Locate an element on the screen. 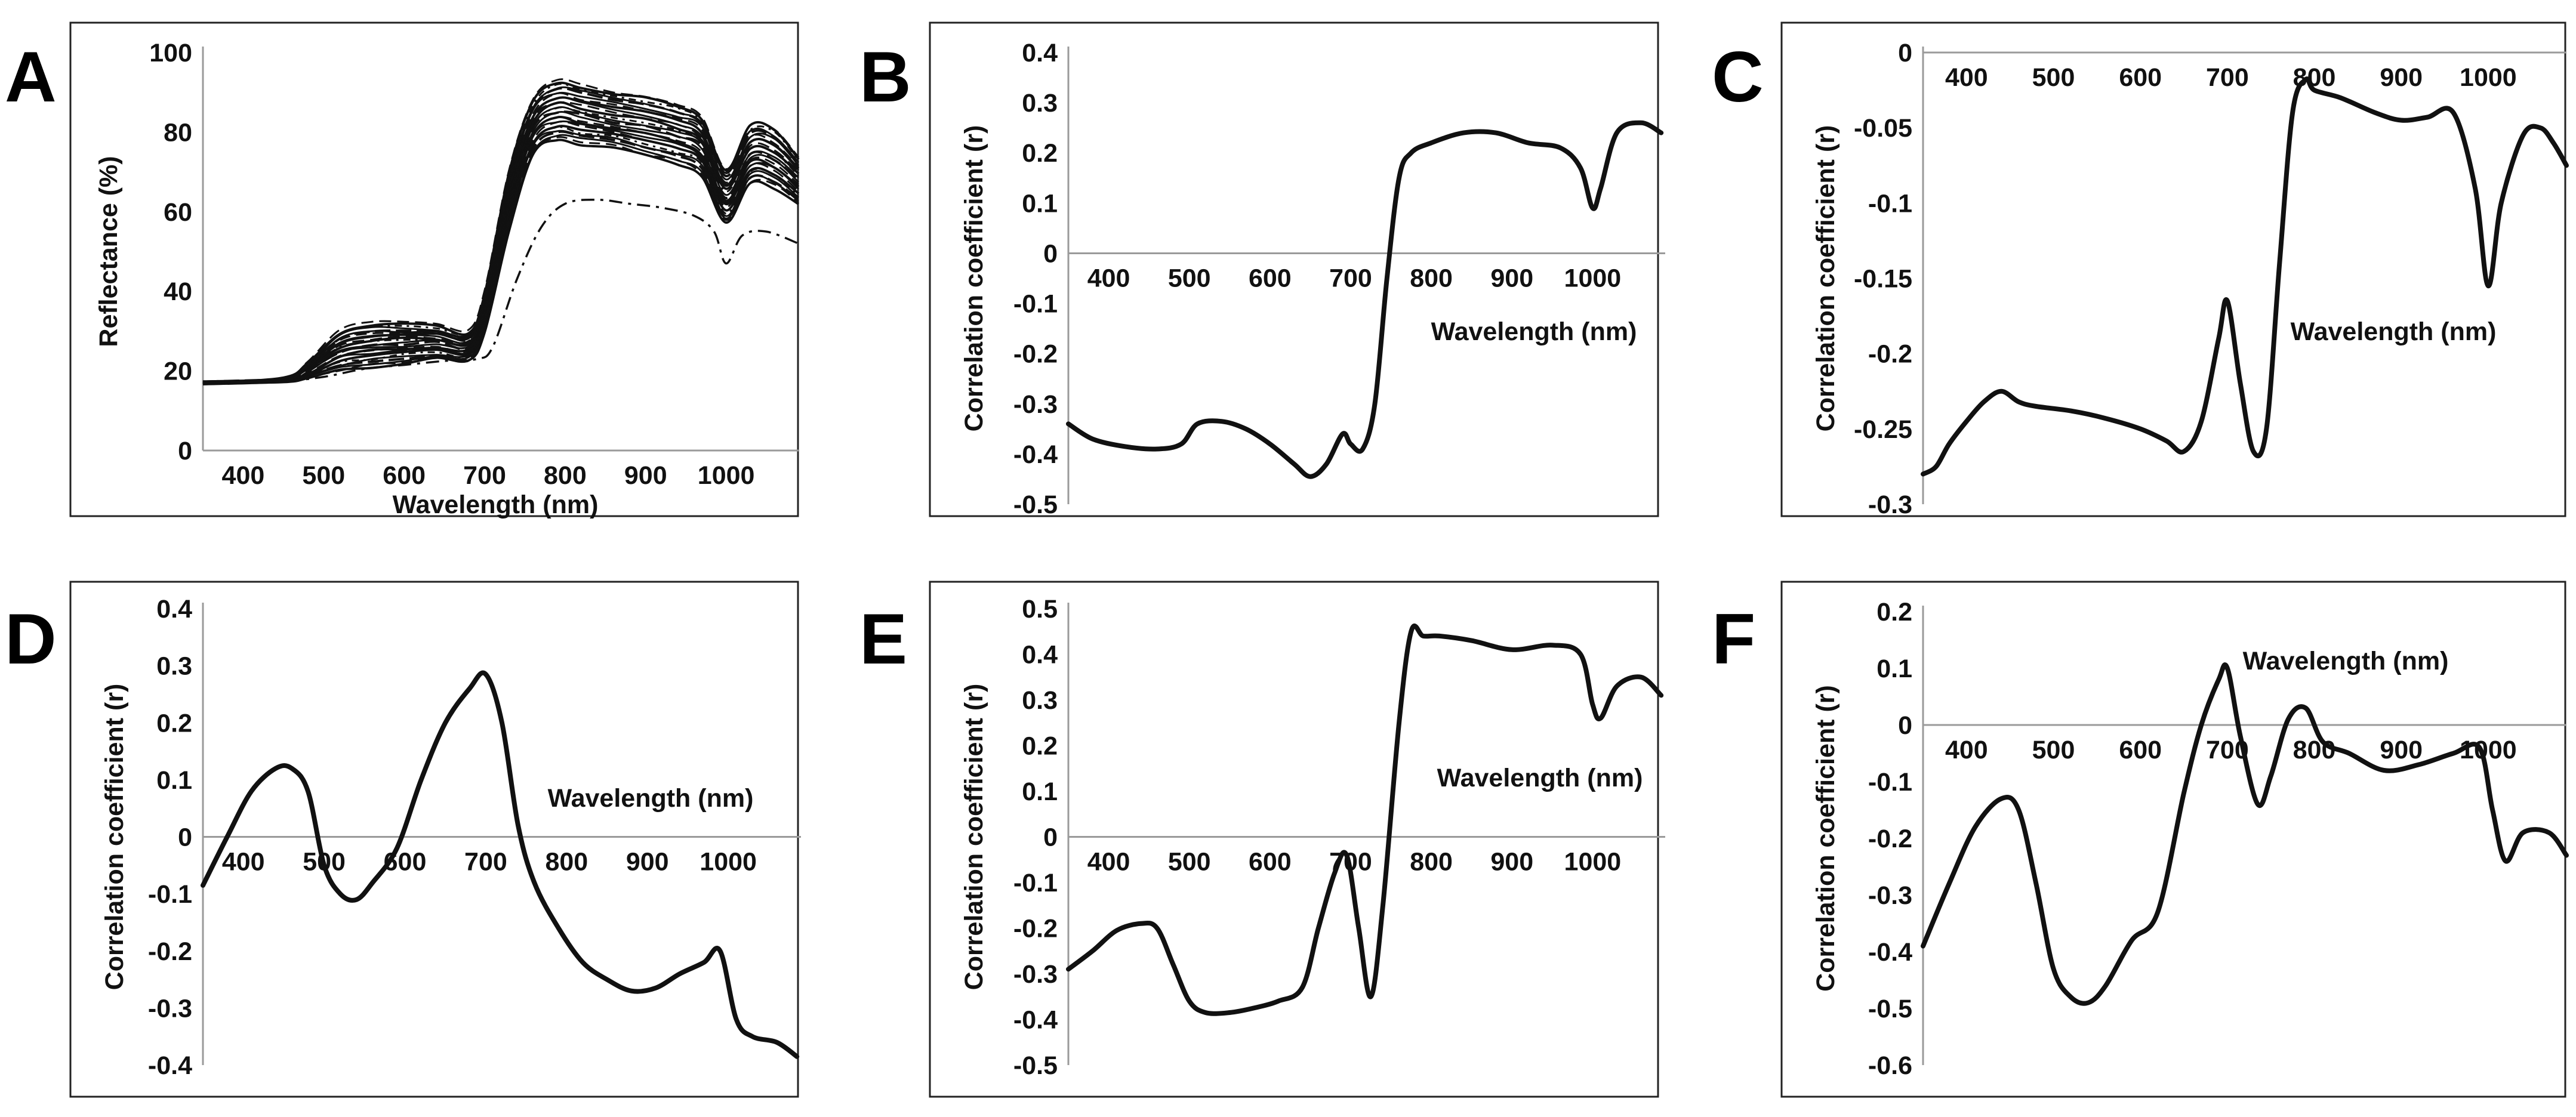 This screenshot has height=1117, width=2576. y-tick-label: 60 is located at coordinates (178, 213).